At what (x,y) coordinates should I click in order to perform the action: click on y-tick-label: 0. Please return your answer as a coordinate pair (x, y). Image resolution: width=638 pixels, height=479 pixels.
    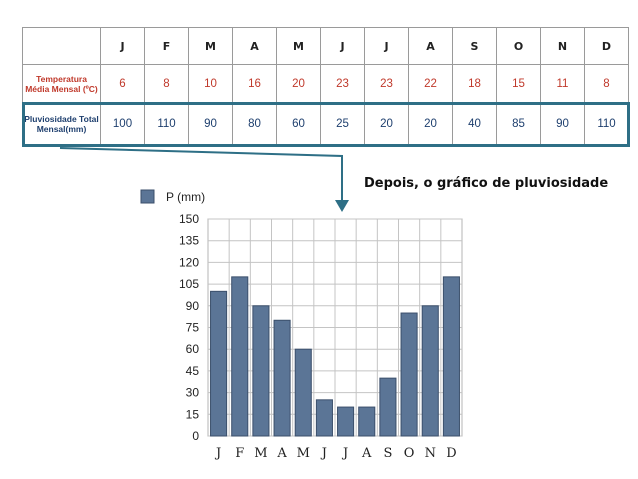
    Looking at the image, I should click on (195, 436).